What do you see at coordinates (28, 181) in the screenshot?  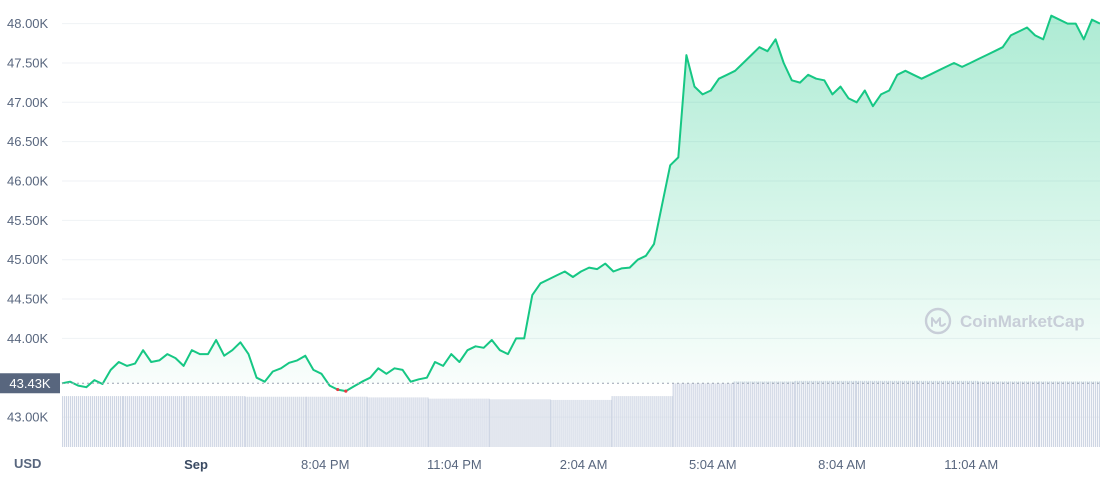 I see `y-tick-label: 46.00K` at bounding box center [28, 181].